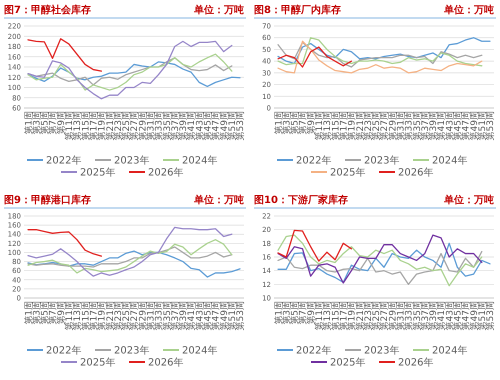 This screenshot has width=500, height=380. I want to click on chart-title: 图7：甲醇社会库存, so click(47, 10).